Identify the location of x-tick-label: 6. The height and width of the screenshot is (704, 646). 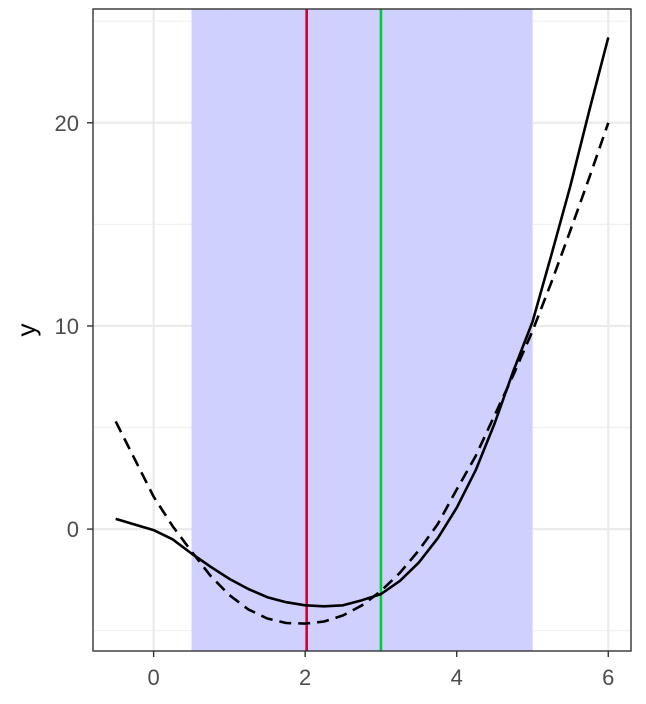
(608, 677).